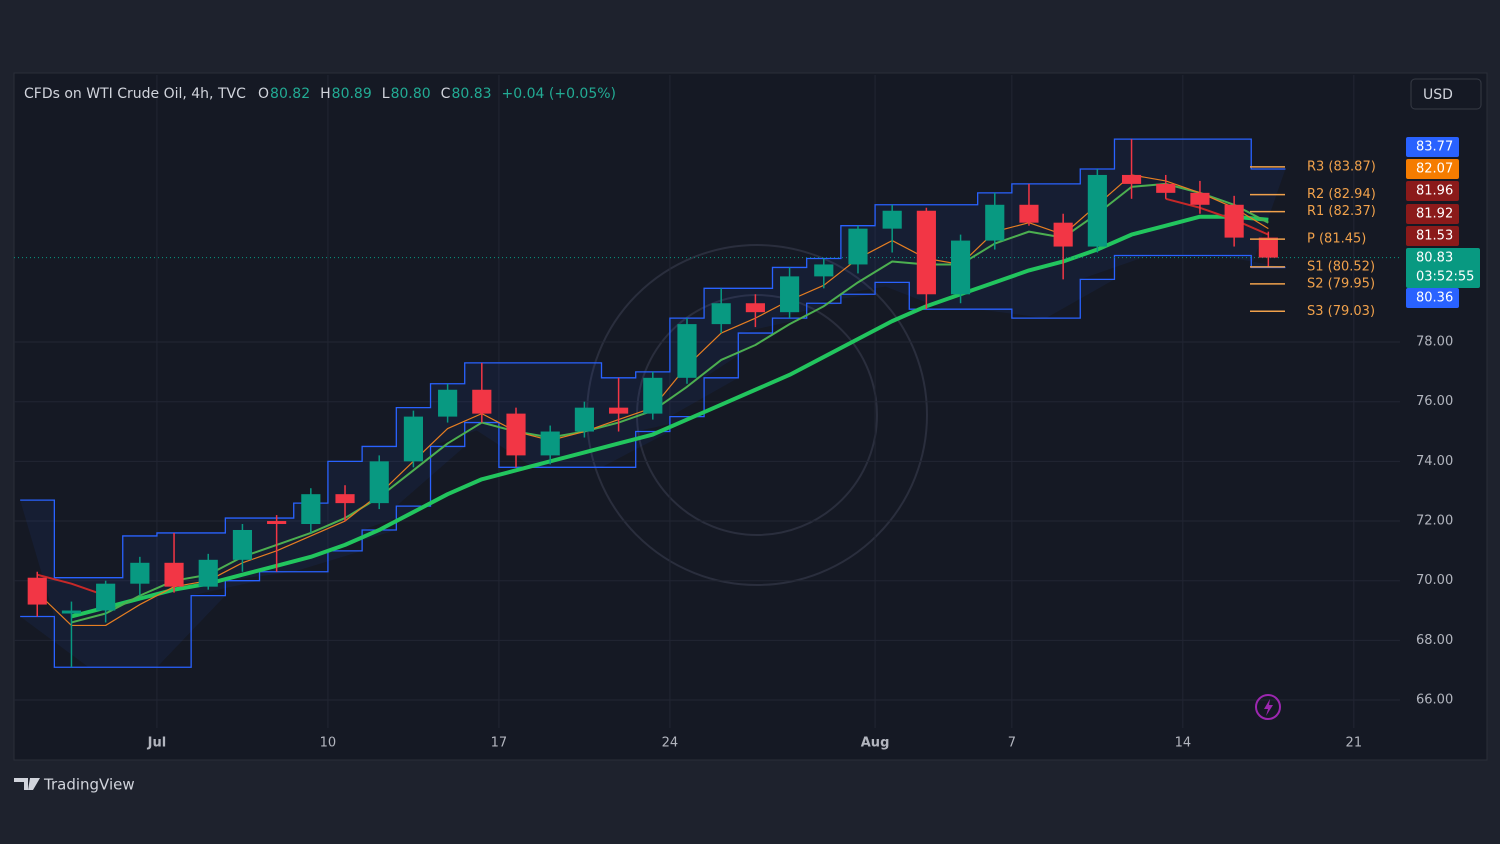  What do you see at coordinates (875, 743) in the screenshot?
I see `x-tick-label: Aug` at bounding box center [875, 743].